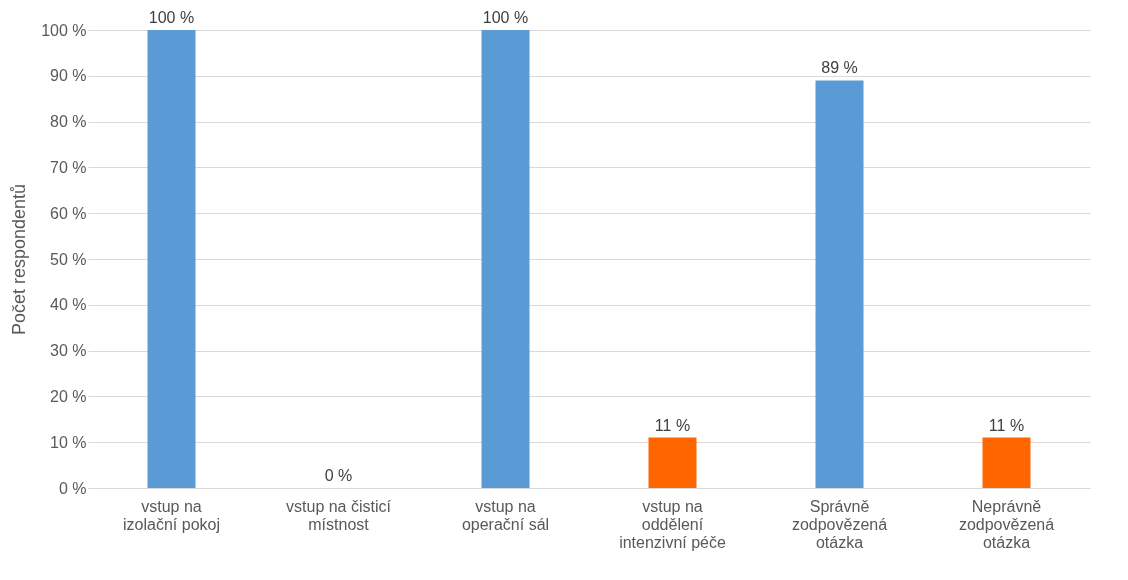 This screenshot has height=580, width=1128. I want to click on y-tick-label: 90 %, so click(68, 76).